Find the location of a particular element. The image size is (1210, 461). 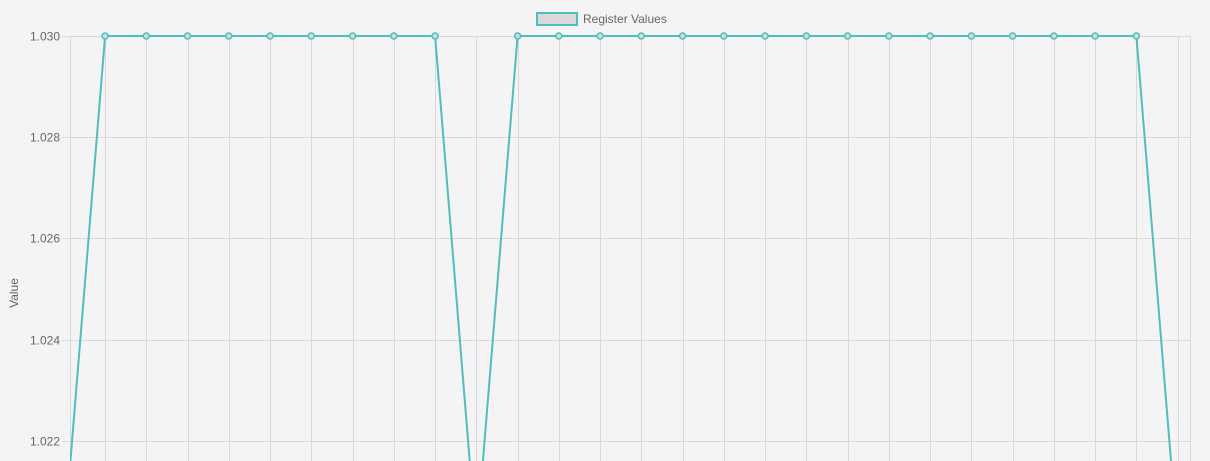

legend-swatch is located at coordinates (557, 19).